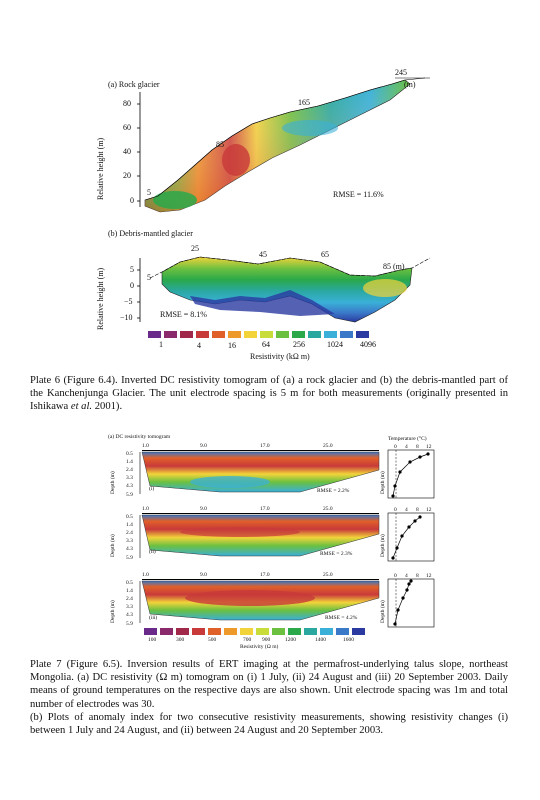  Describe the element at coordinates (183, 314) in the screenshot. I see `panel-b-rmse: RMSE = 8.1%` at that location.